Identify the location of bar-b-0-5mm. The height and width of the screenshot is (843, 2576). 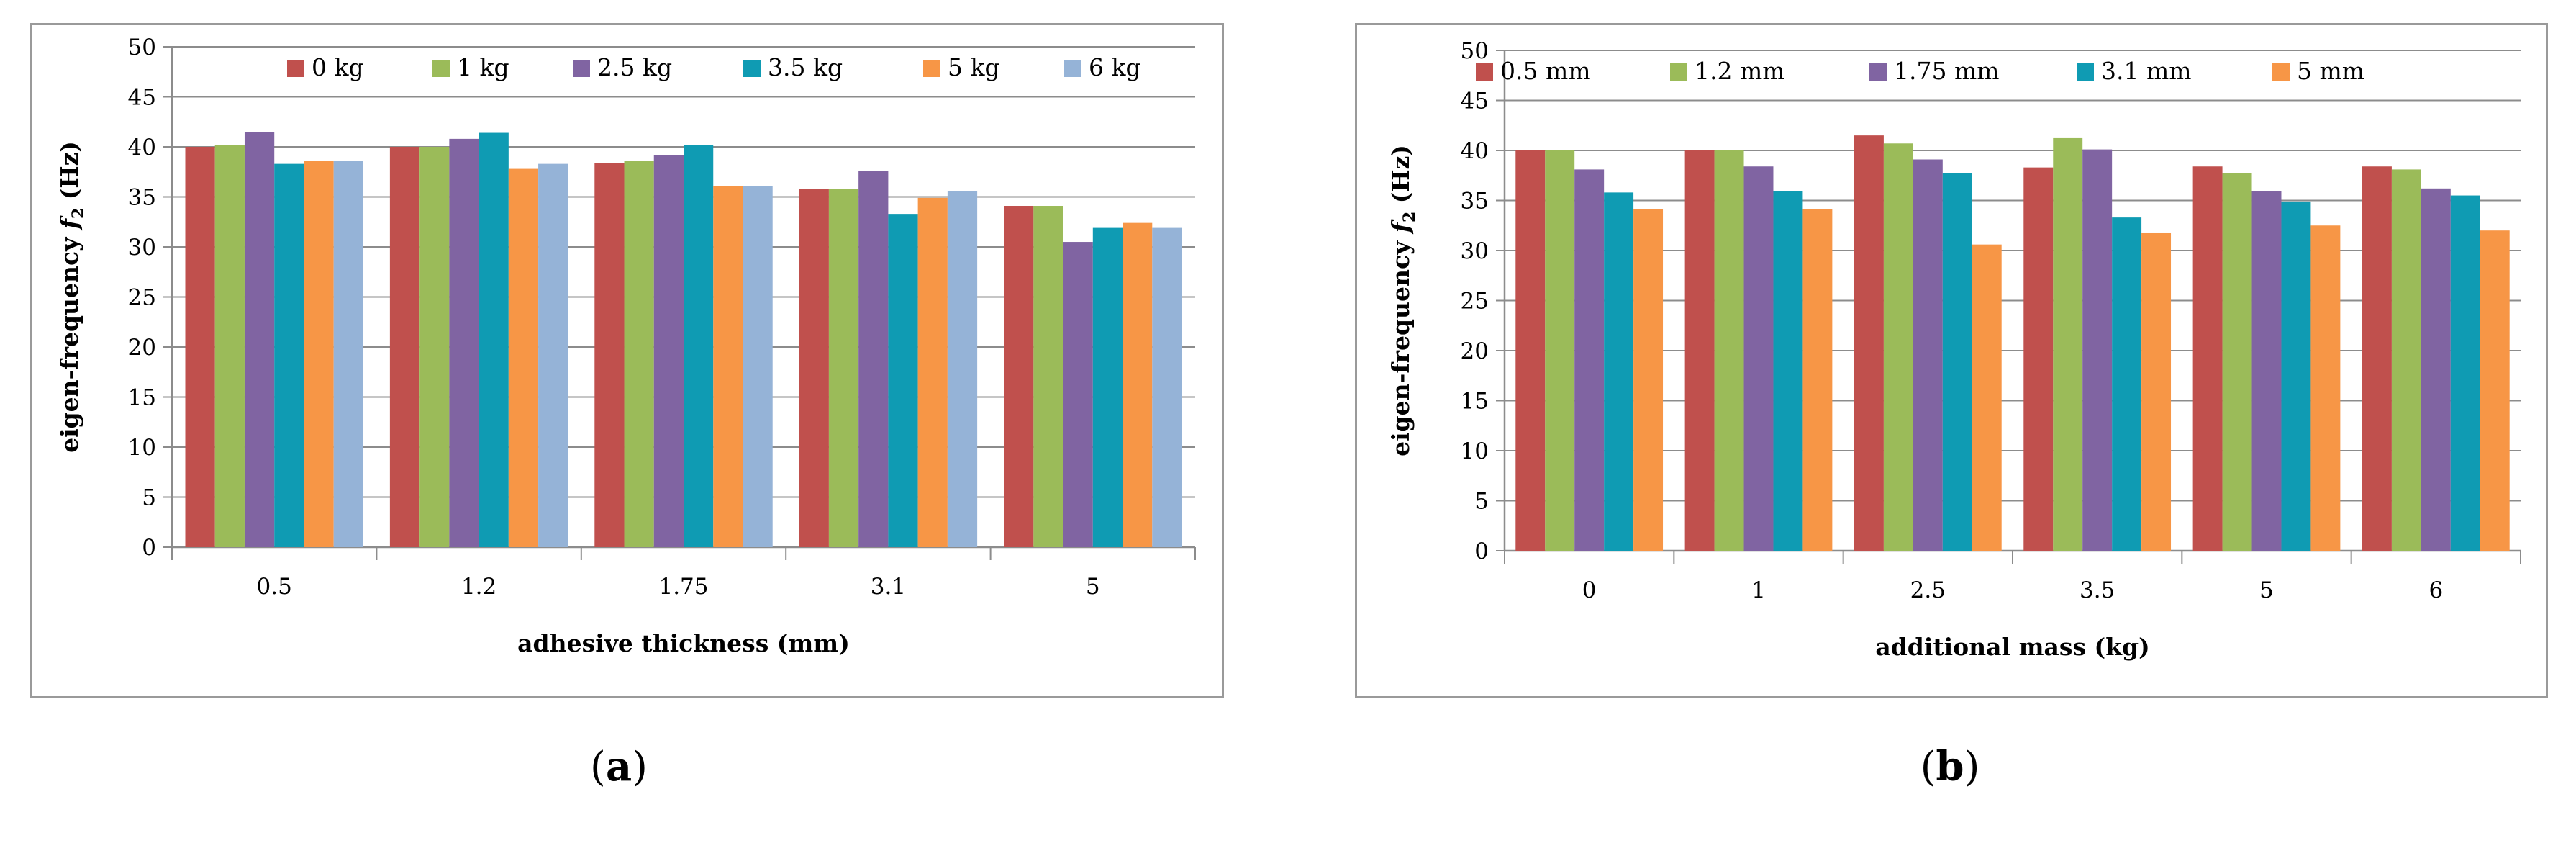
(1648, 380).